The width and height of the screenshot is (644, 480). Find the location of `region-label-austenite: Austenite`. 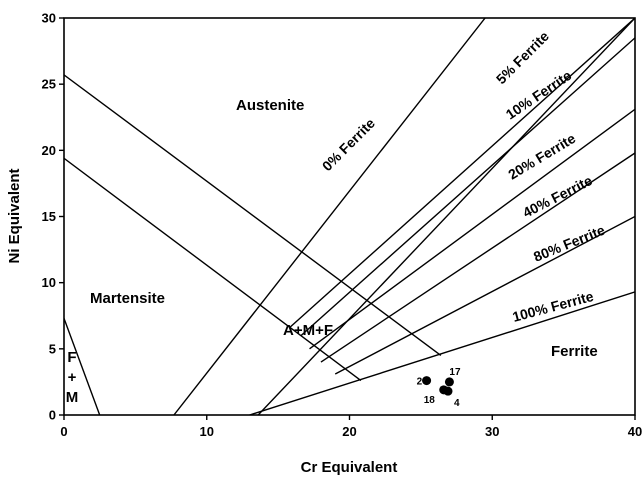

region-label-austenite: Austenite is located at coordinates (270, 105).